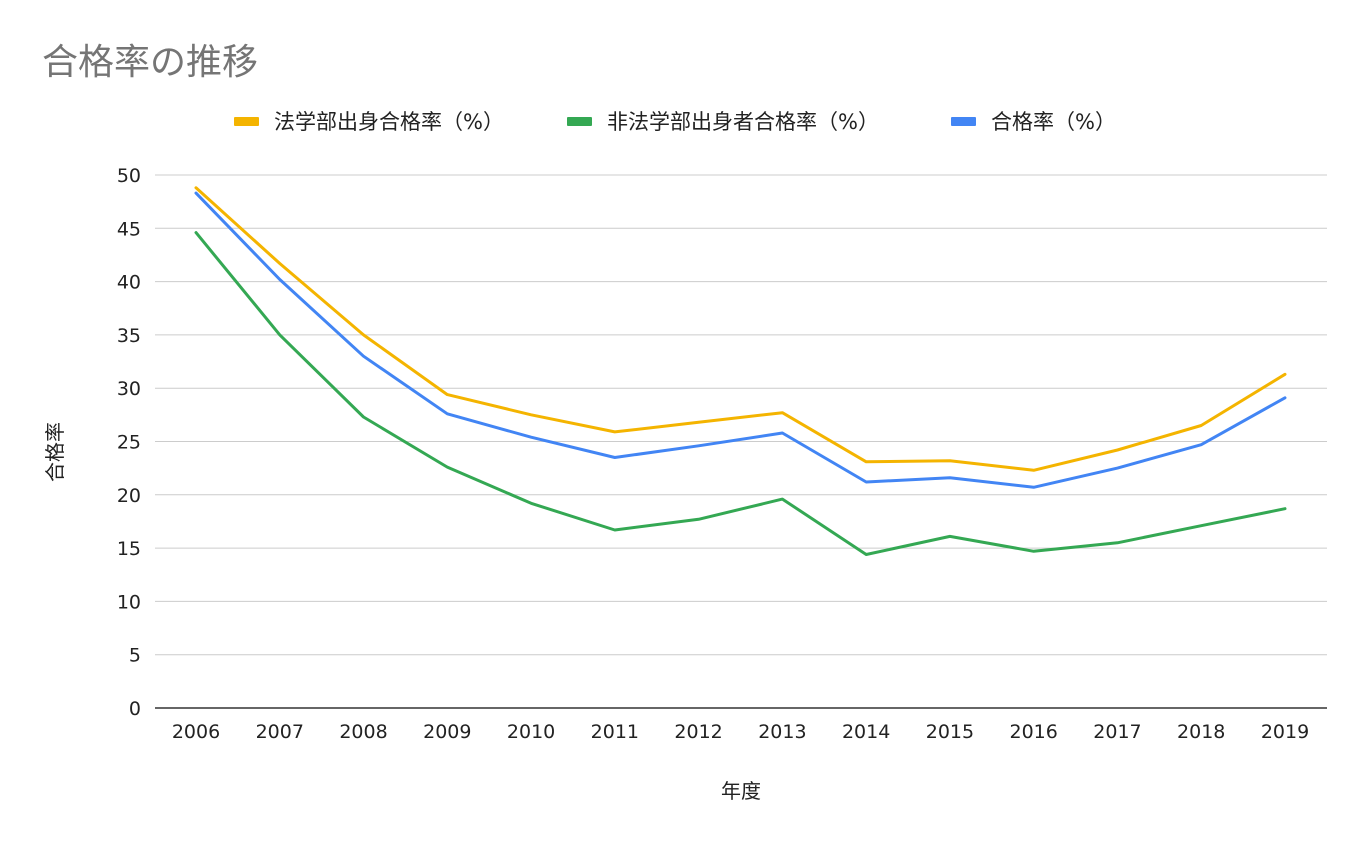 This screenshot has width=1370, height=846. Describe the element at coordinates (129, 602) in the screenshot. I see `y-tick-label: 10` at that location.